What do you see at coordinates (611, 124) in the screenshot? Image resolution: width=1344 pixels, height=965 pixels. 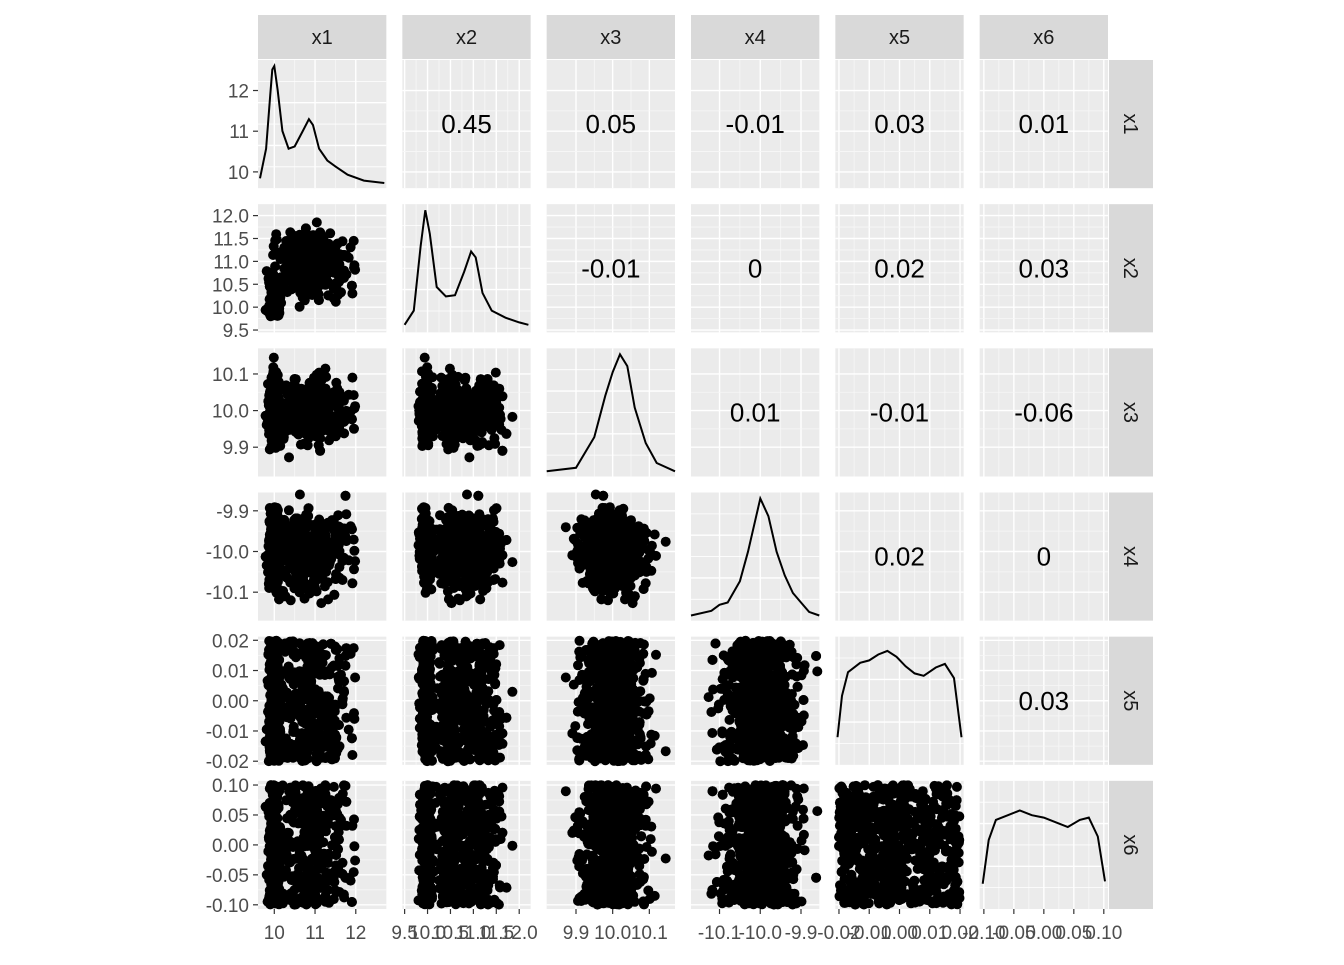 I see `correlation-label-x1-x3: 0.05` at bounding box center [611, 124].